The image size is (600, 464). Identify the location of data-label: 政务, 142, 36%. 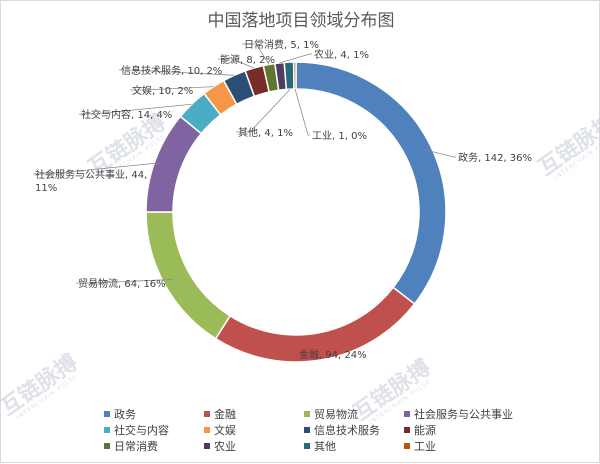
(495, 157).